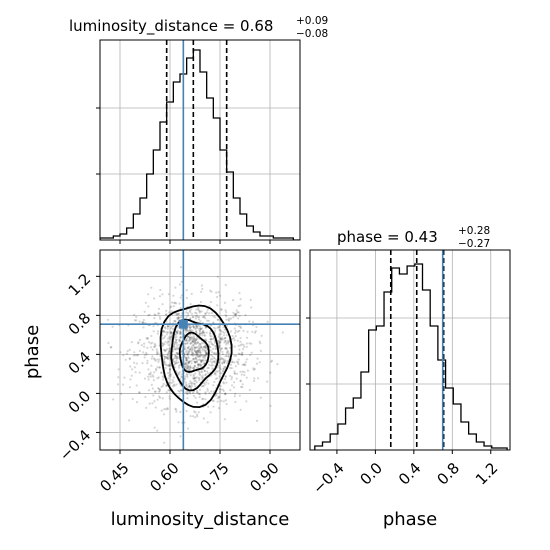 The height and width of the screenshot is (550, 550). I want to click on luminosity-distance-title-upper-error: +0.09, so click(312, 21).